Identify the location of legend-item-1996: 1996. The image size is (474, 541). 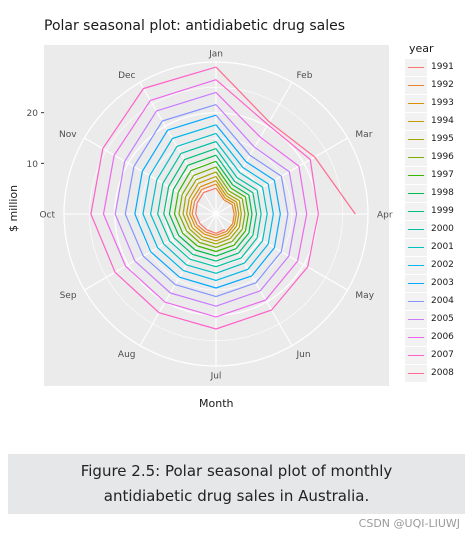
(436, 157).